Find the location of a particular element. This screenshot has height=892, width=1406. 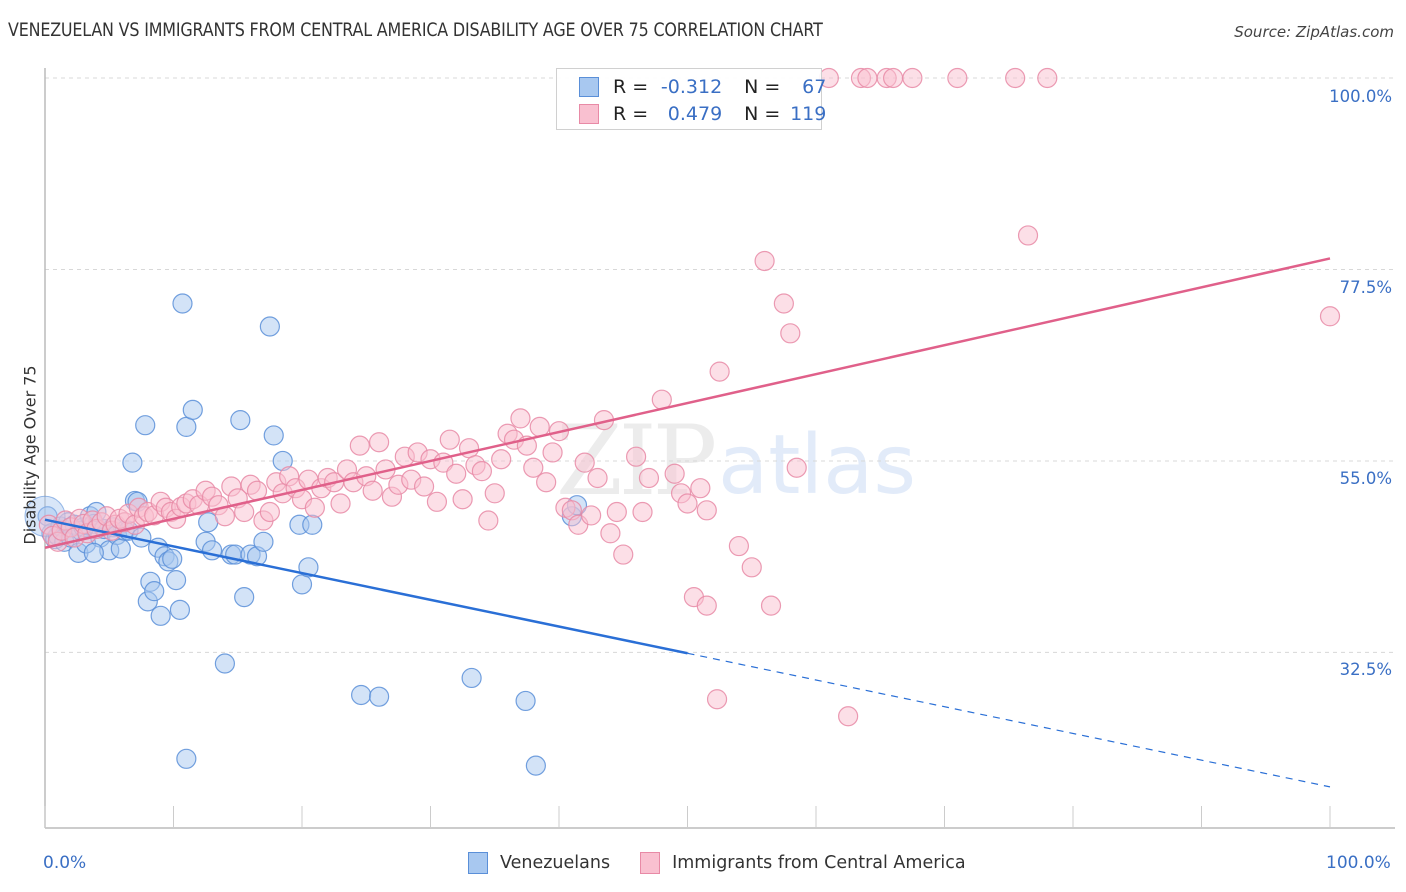

legend-row-immigrants: R = 0.479 N = 119 is located at coordinates (702, 114).